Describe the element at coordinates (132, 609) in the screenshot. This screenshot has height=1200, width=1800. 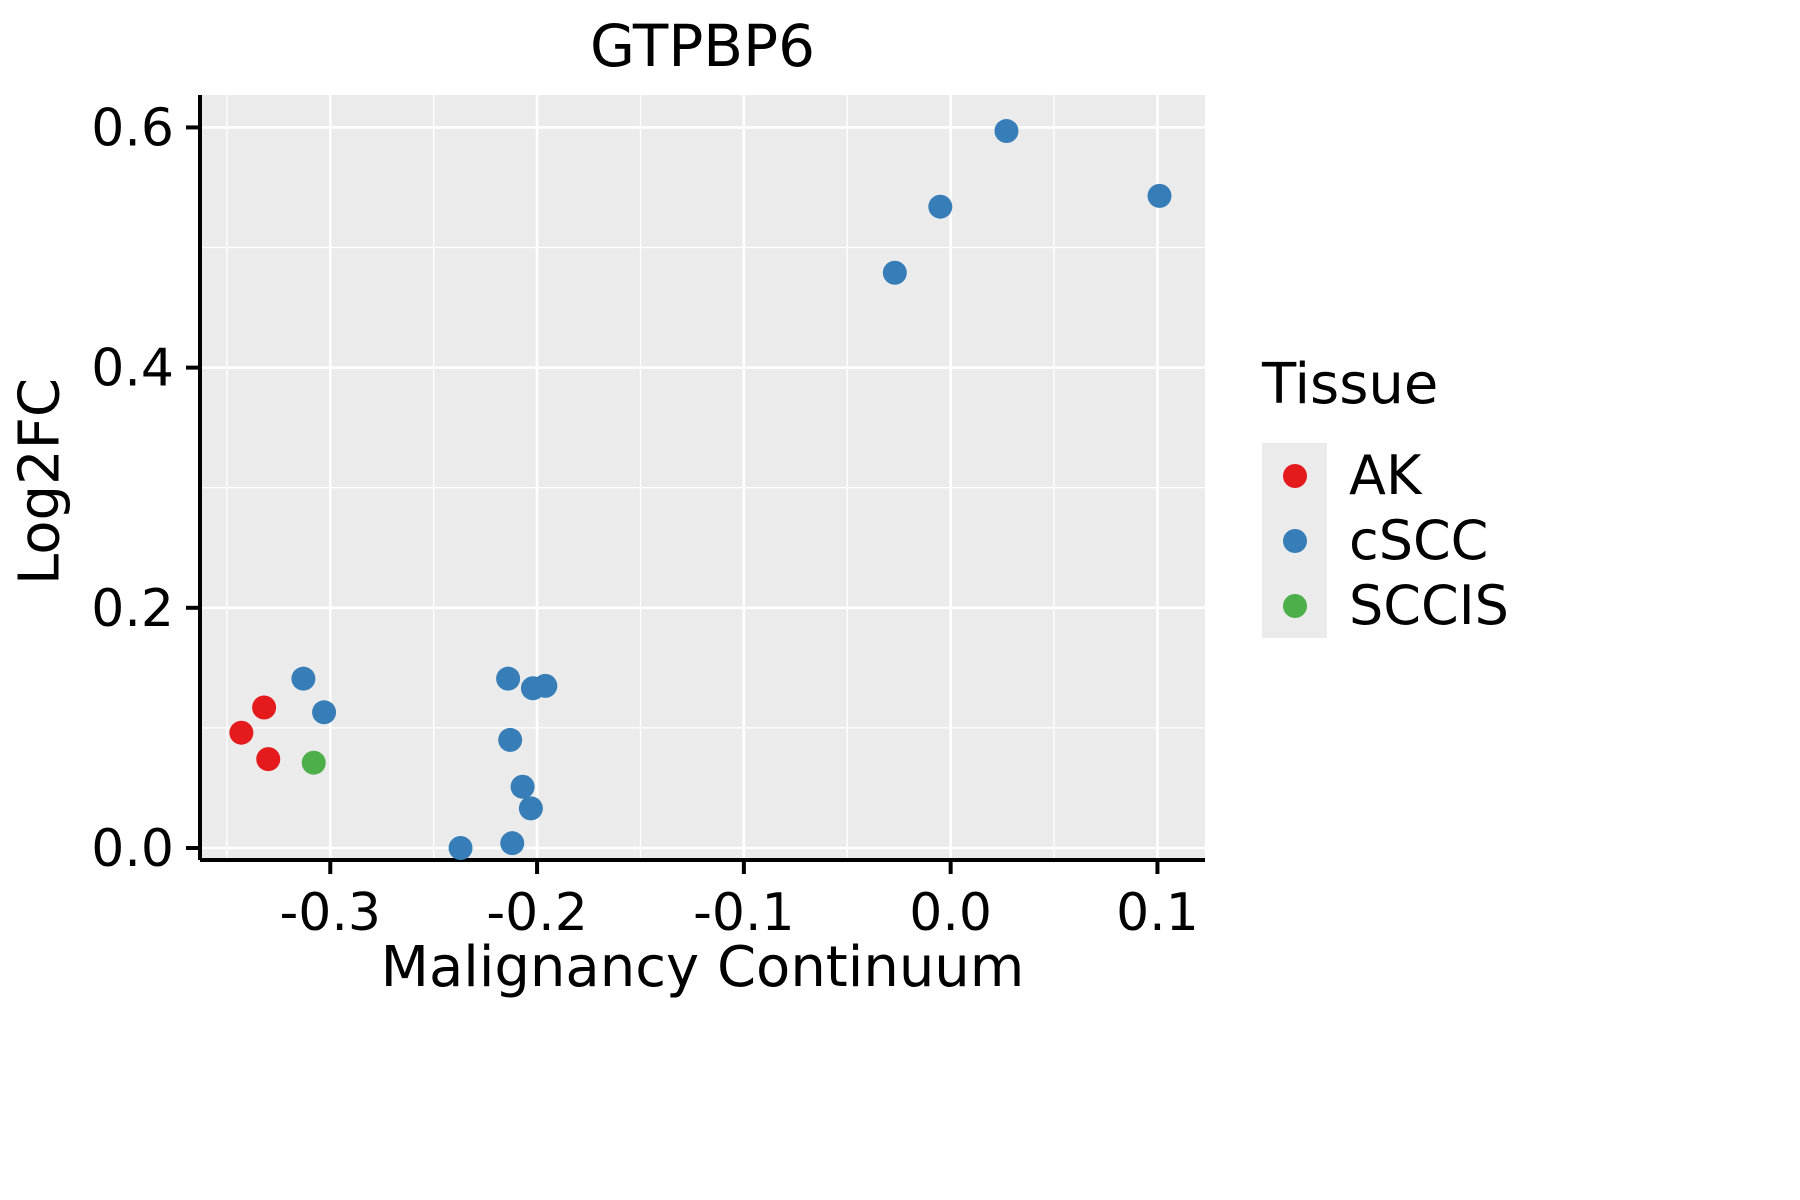
I see `y-tick-label: 0.2` at that location.